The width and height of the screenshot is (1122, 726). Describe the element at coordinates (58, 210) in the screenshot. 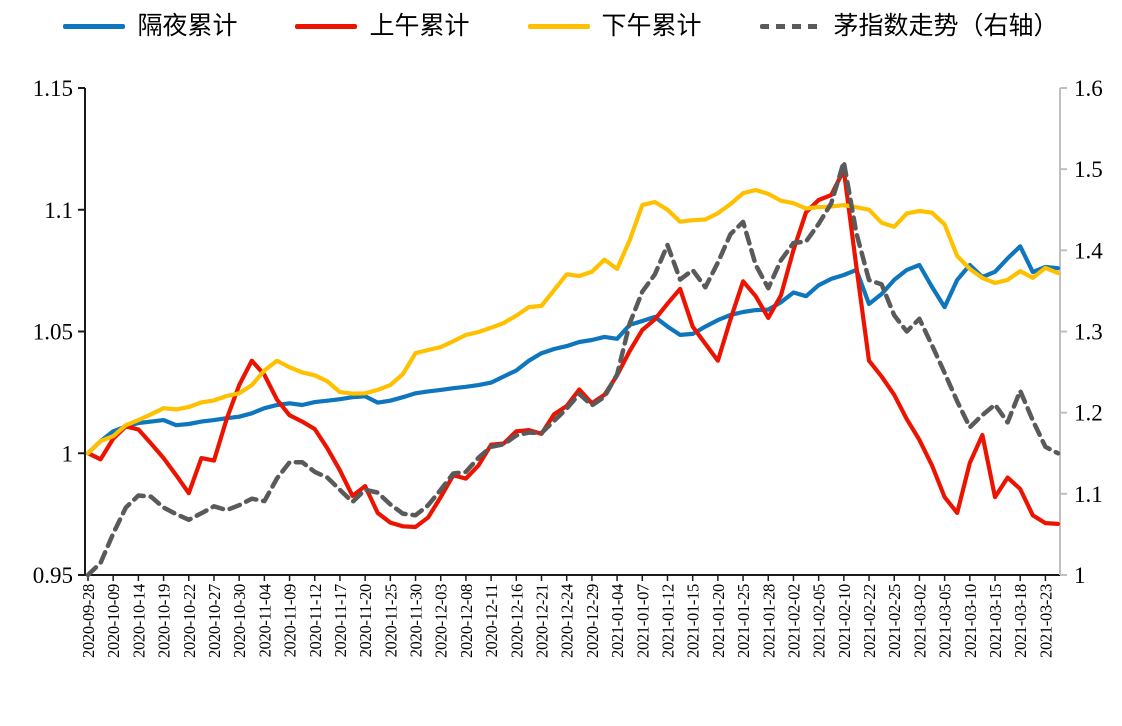

I see `left-axis-tick-label: 1.1` at that location.